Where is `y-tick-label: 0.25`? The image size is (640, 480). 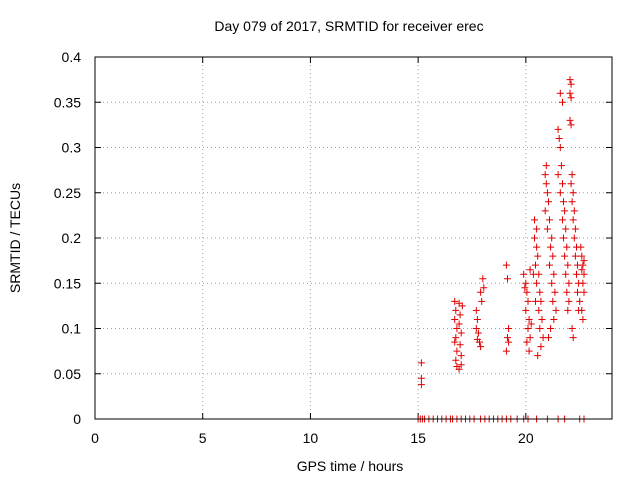
y-tick-label: 0.25 is located at coordinates (67, 193).